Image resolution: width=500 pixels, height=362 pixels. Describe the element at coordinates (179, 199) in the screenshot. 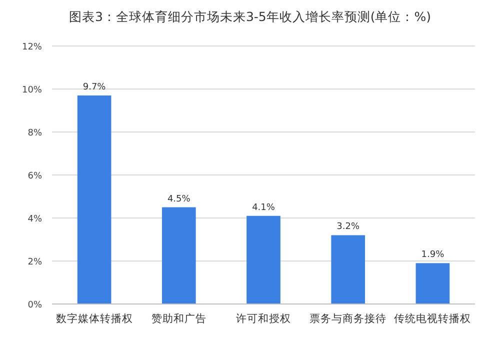

I see `data-label: 4.5%` at that location.